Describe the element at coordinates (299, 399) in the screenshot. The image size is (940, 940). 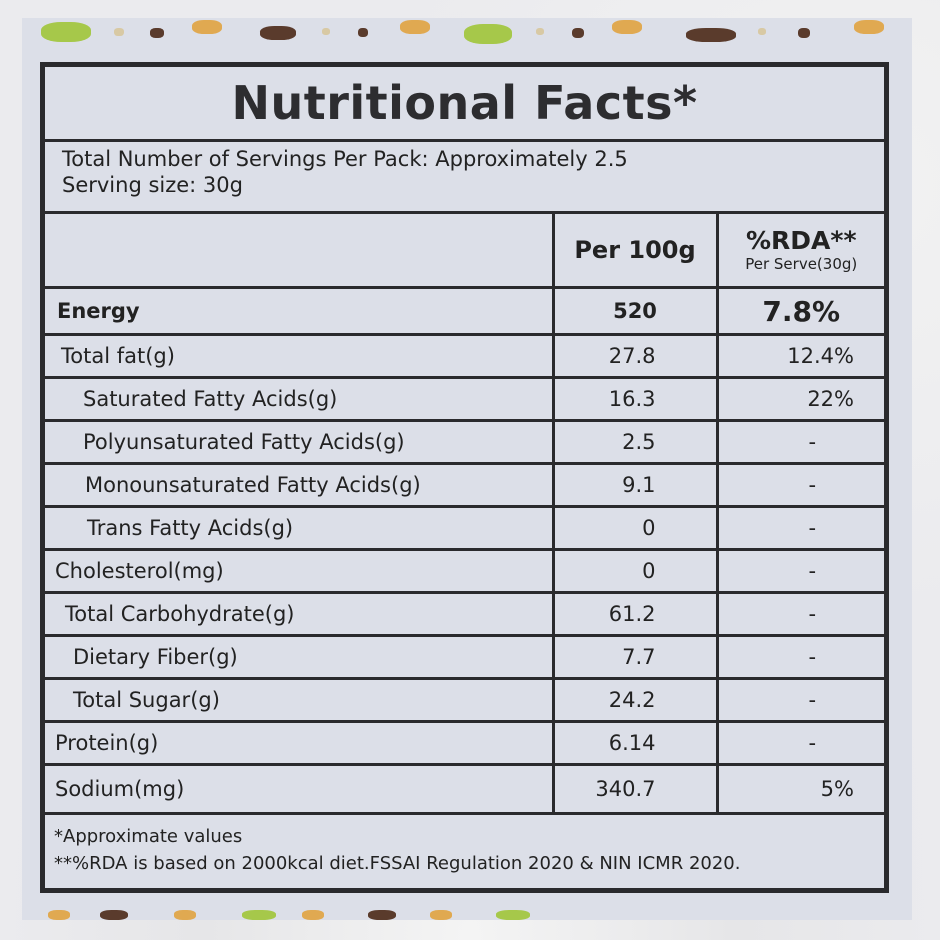
I see `nutrient-label: Saturated Fatty Acids(g)` at that location.